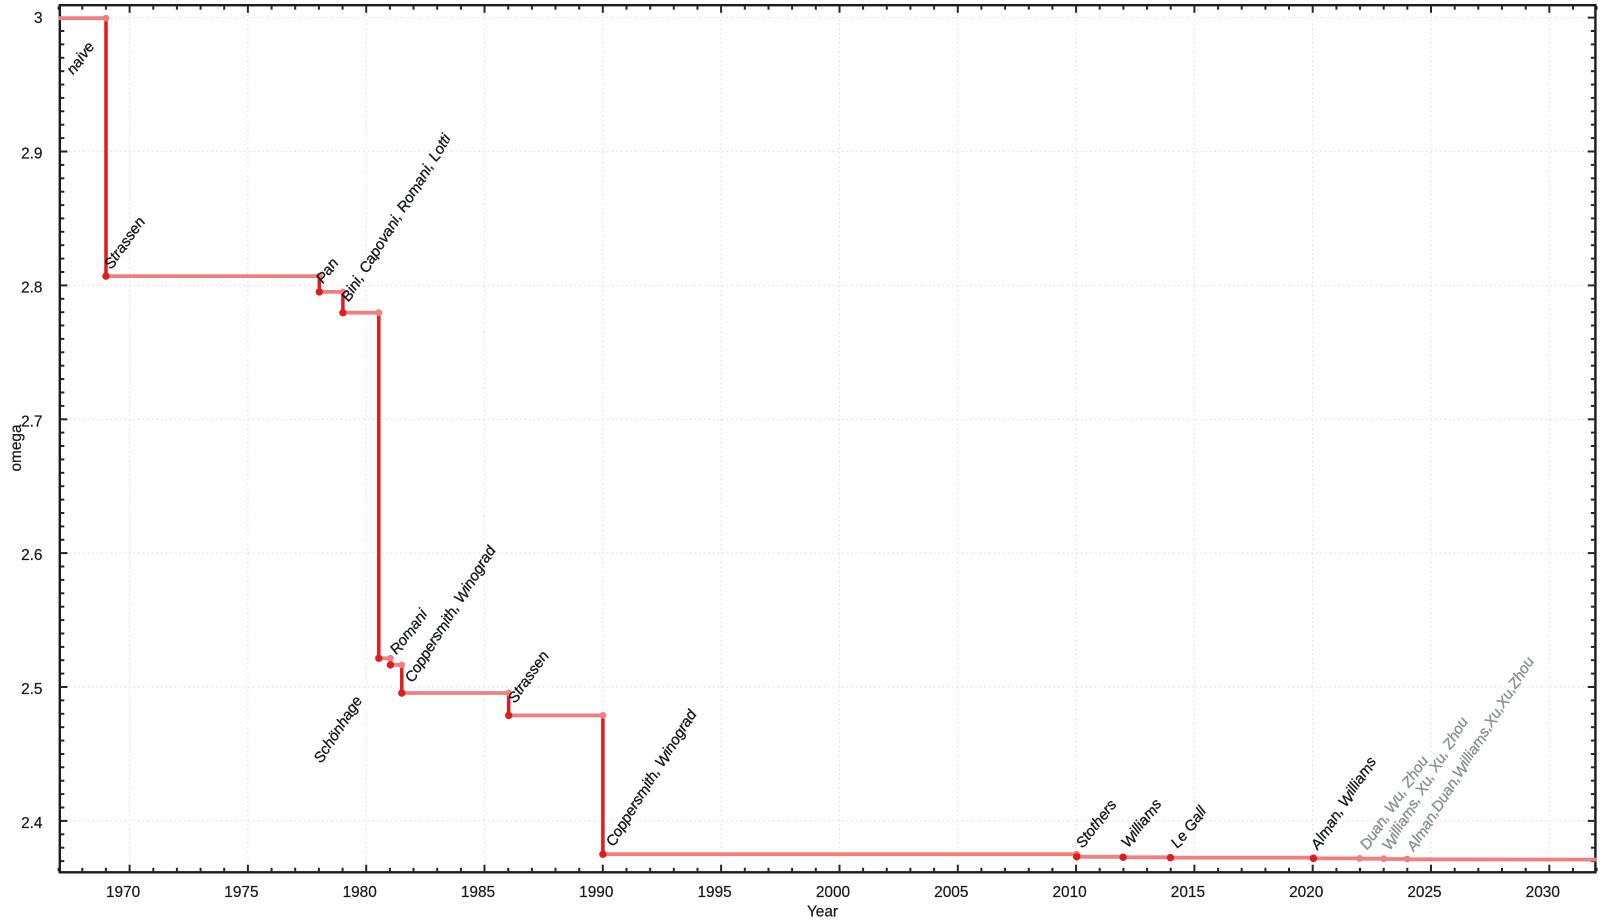 The width and height of the screenshot is (1600, 920). I want to click on svg-text: 2015, so click(1188, 892).